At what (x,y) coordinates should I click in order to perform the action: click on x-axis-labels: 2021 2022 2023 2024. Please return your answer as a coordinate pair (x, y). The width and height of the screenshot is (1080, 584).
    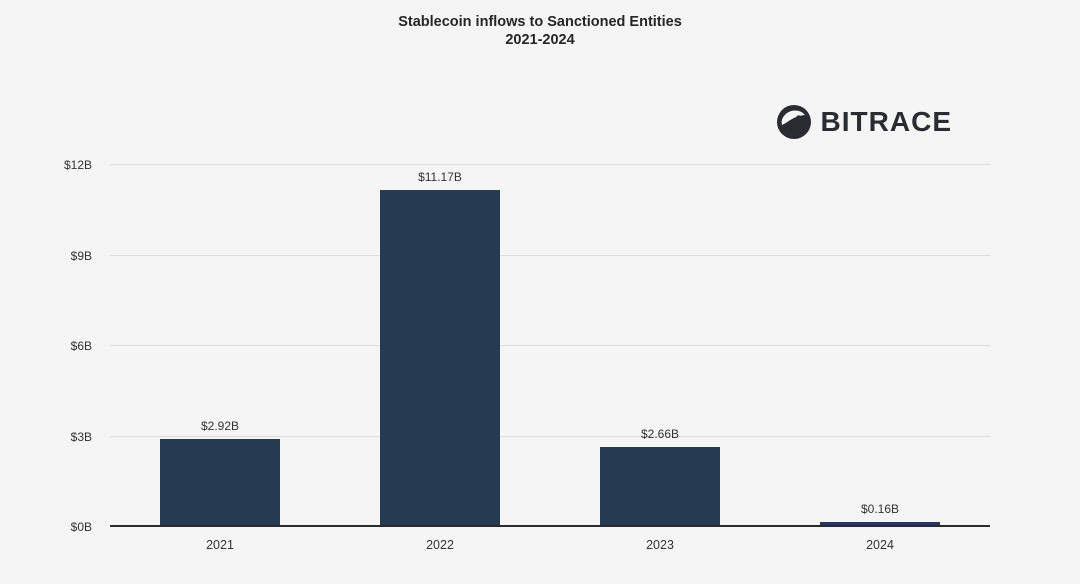
    Looking at the image, I should click on (550, 545).